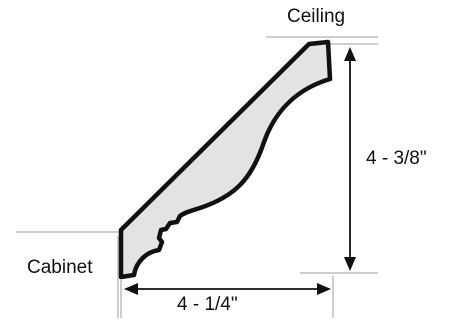  I want to click on height-arrow-bottom, so click(350, 264).